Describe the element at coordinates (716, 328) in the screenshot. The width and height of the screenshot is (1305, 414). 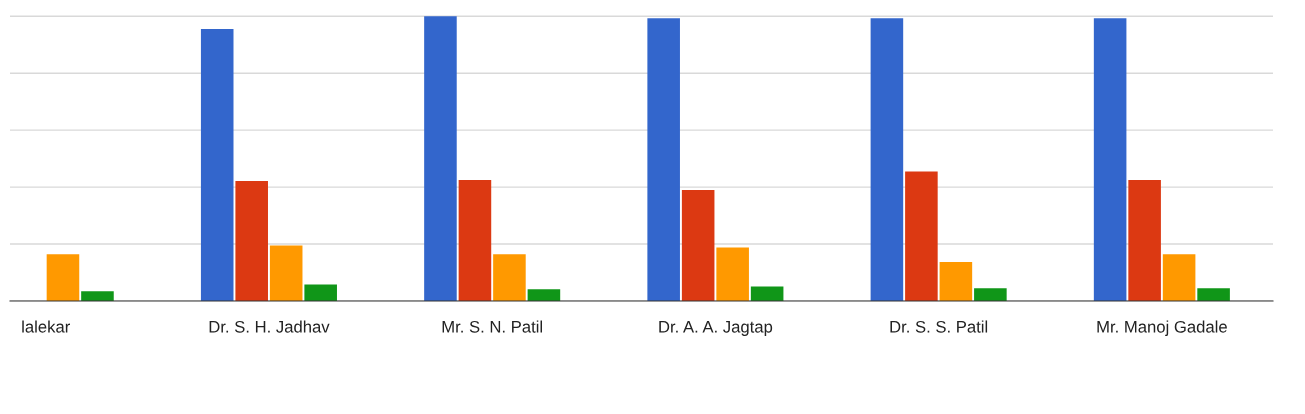
I see `x-tick-label: Dr. A. A. Jagtap` at that location.